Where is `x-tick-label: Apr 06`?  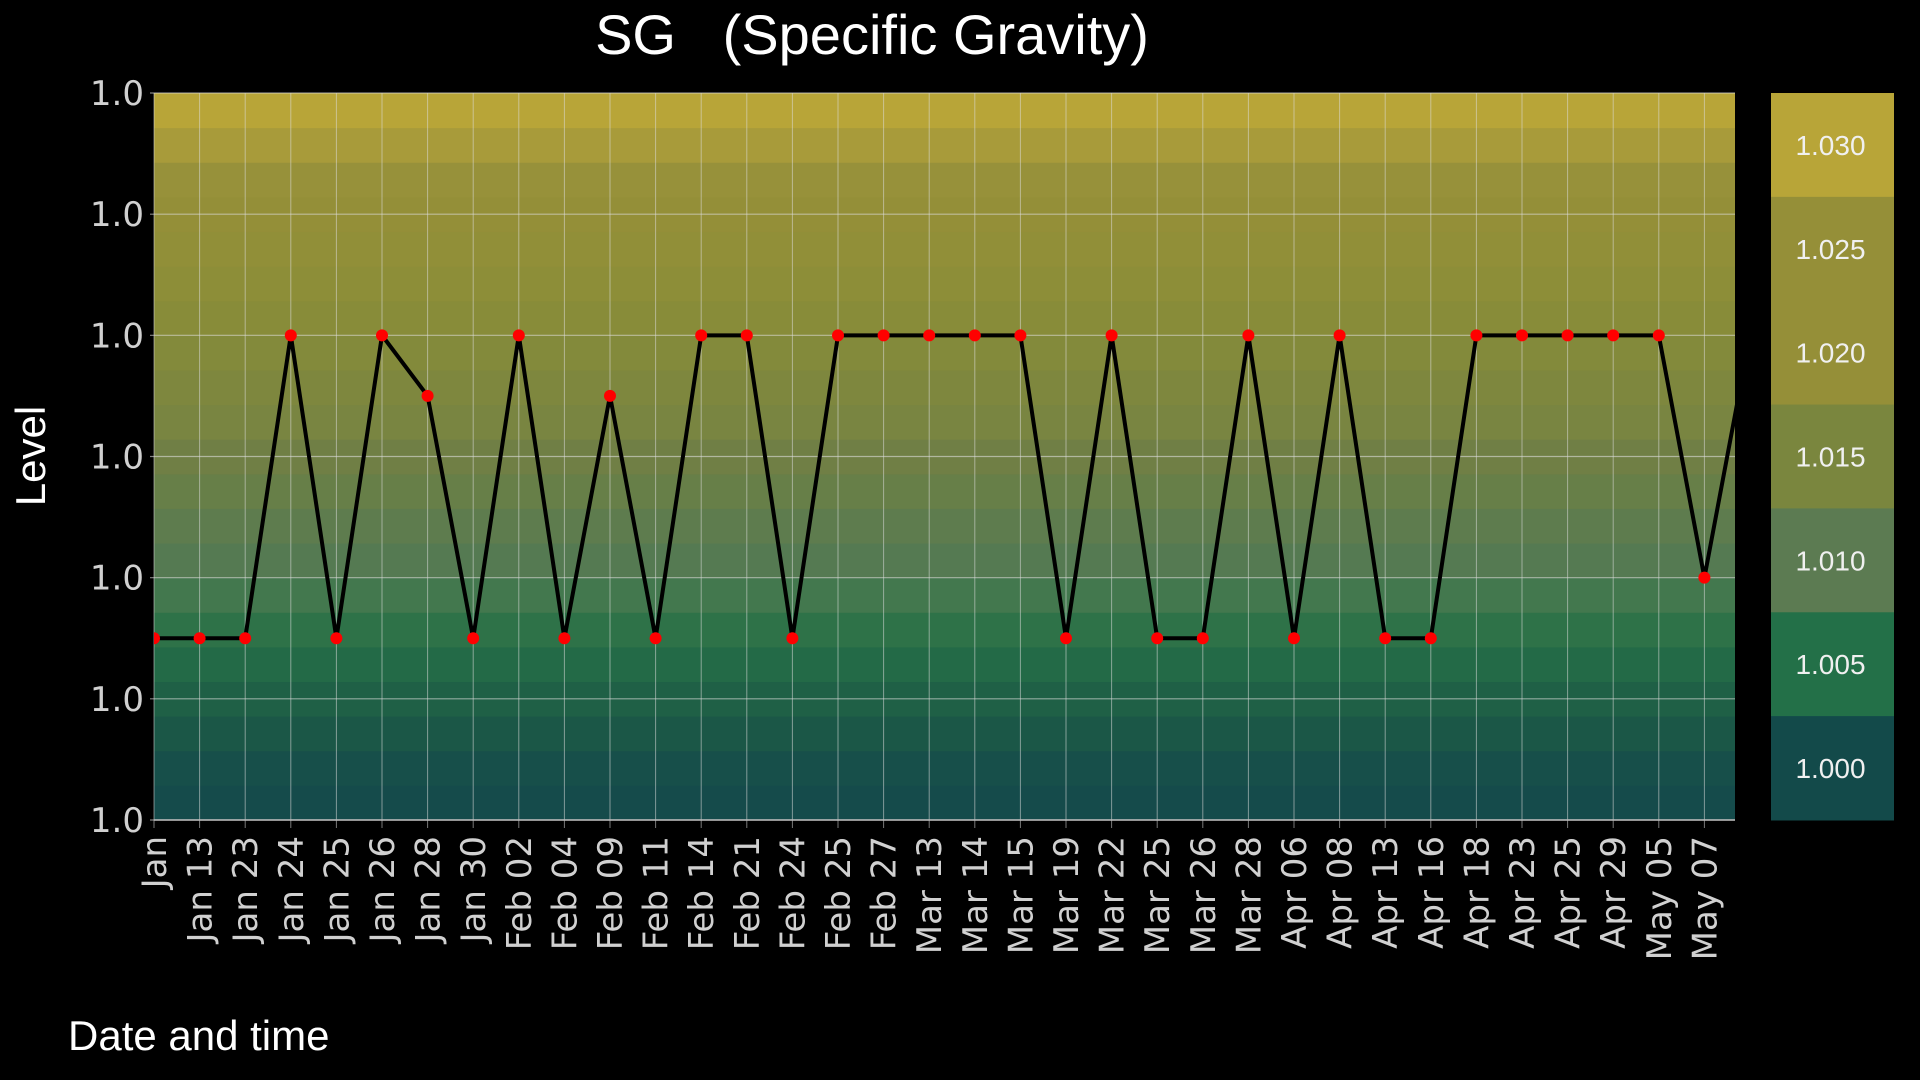 x-tick-label: Apr 06 is located at coordinates (1295, 892).